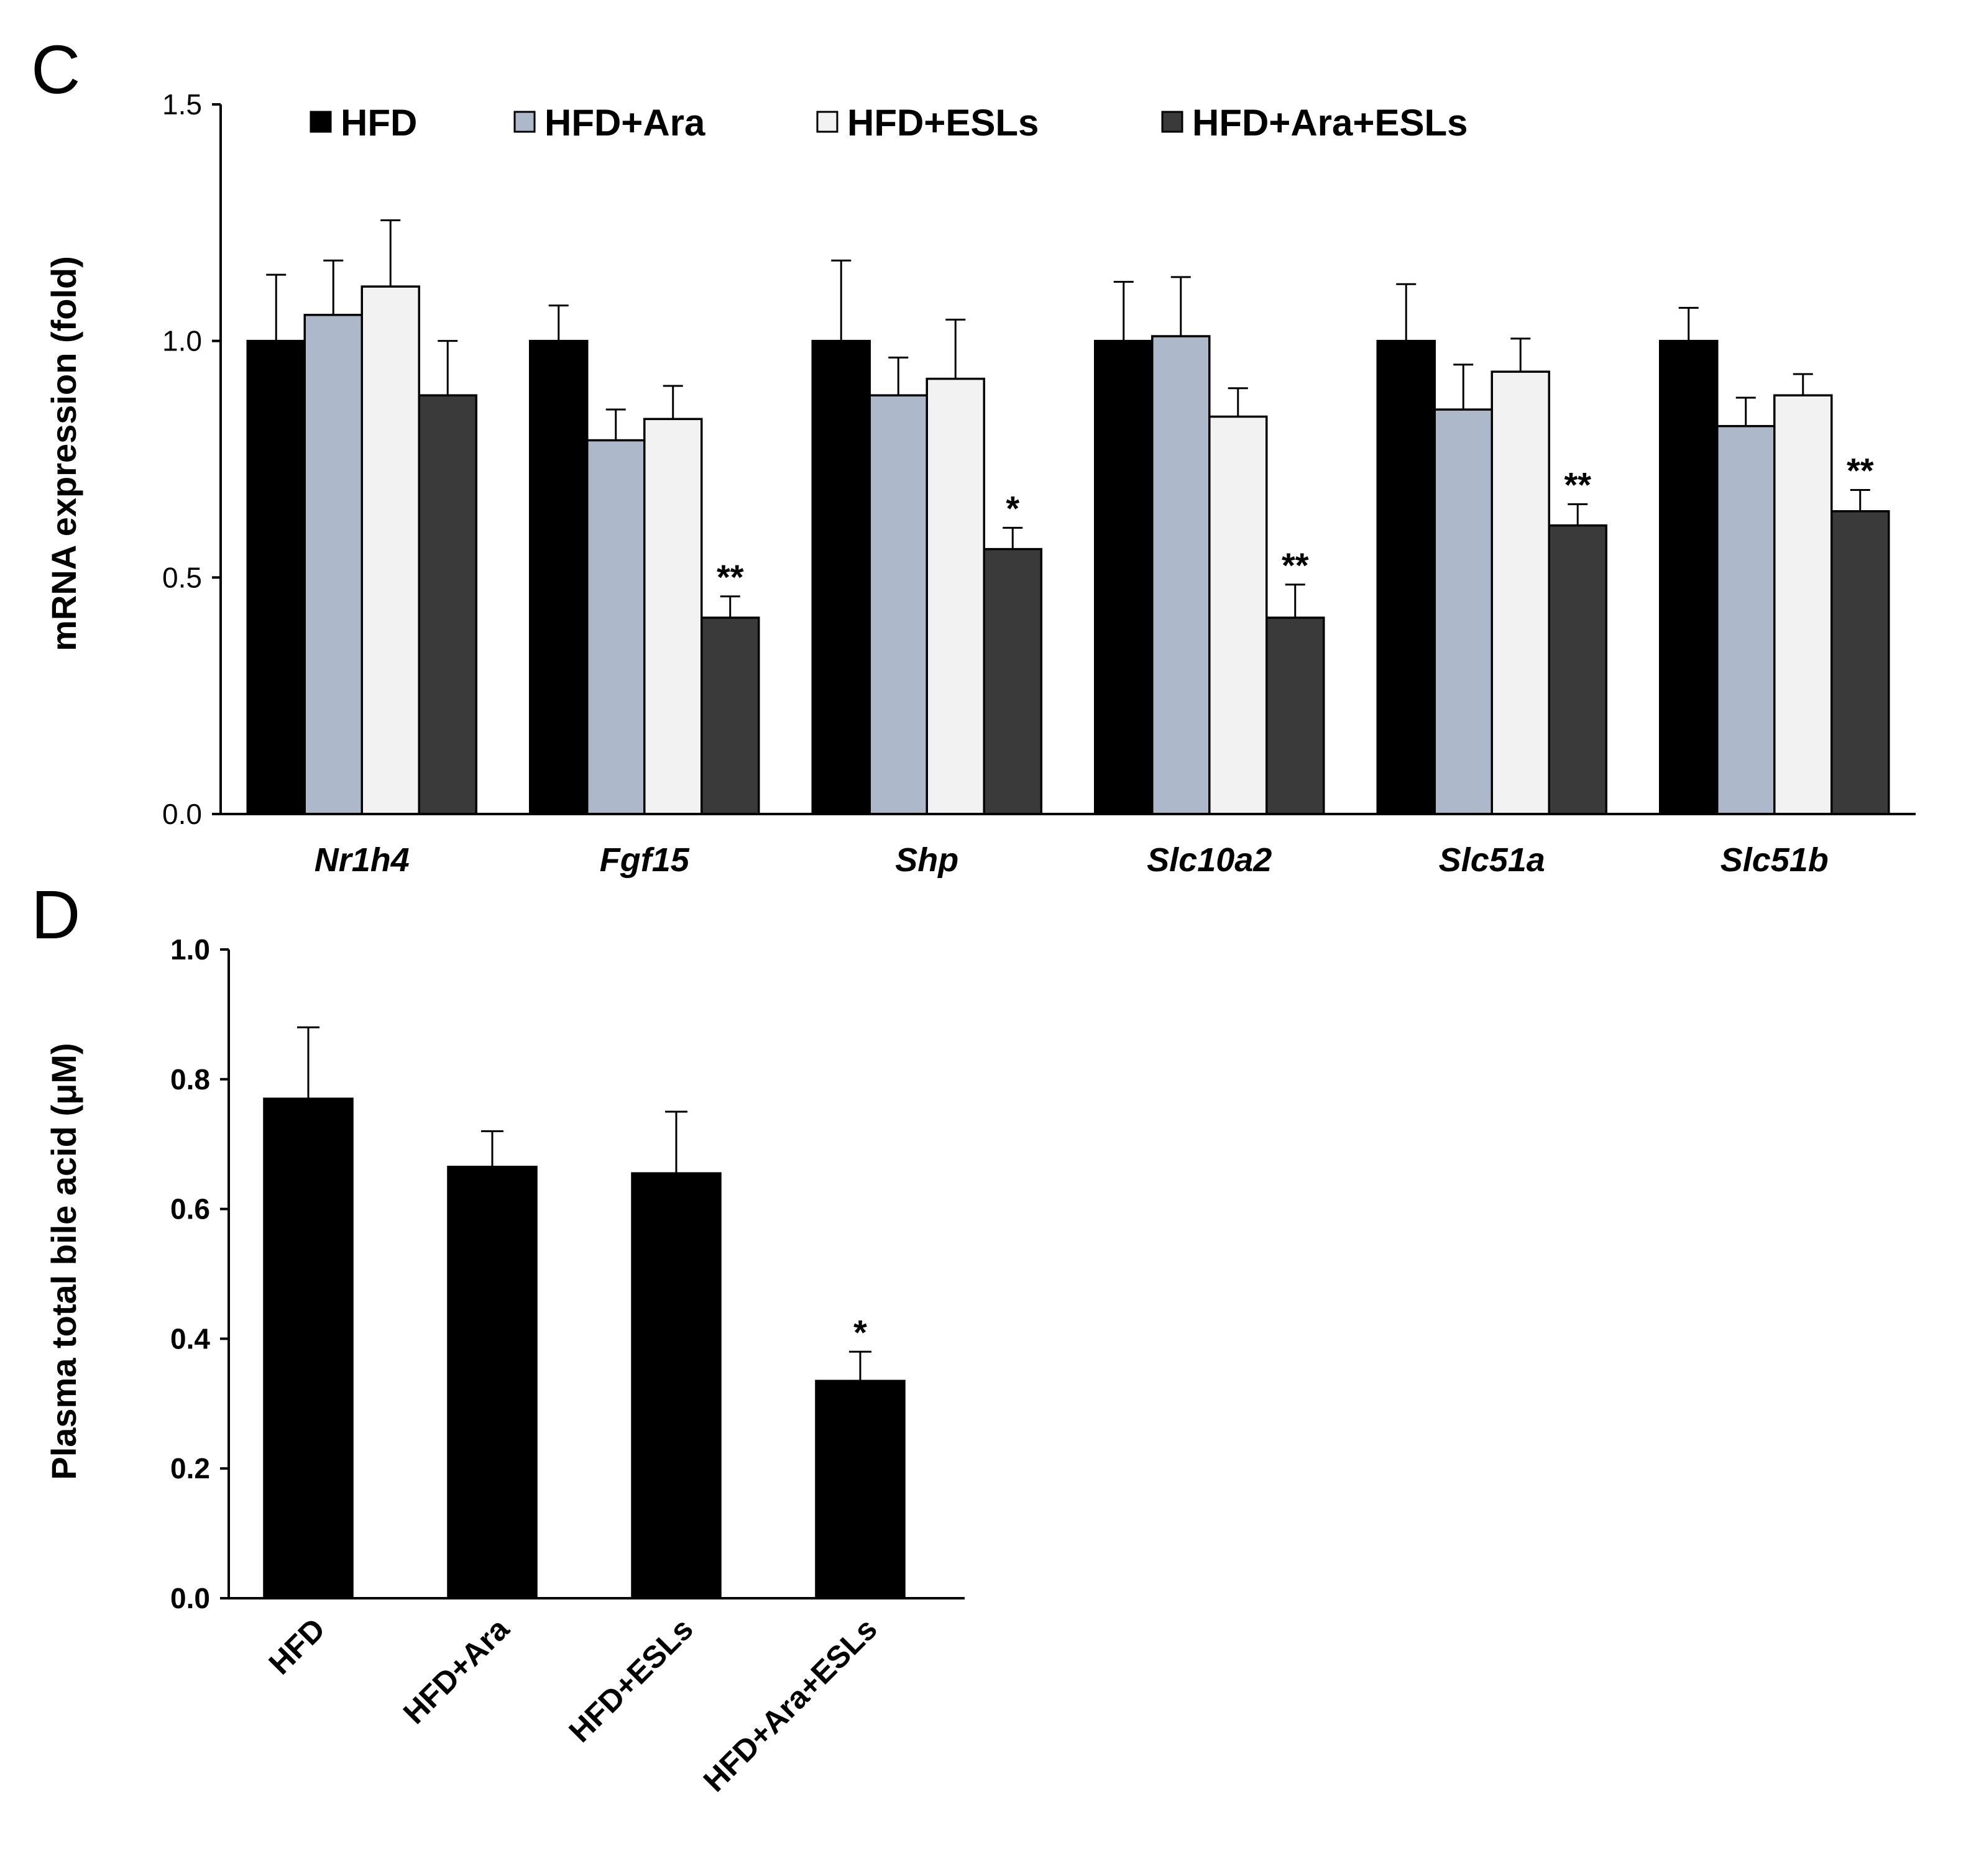  What do you see at coordinates (308, 1348) in the screenshot?
I see `bar-plasma-hfd` at bounding box center [308, 1348].